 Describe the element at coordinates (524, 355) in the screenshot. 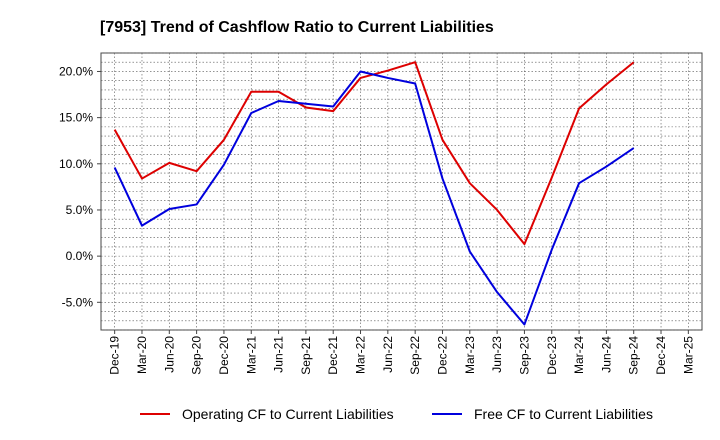

I see `x-tick-label: Sep-23` at that location.